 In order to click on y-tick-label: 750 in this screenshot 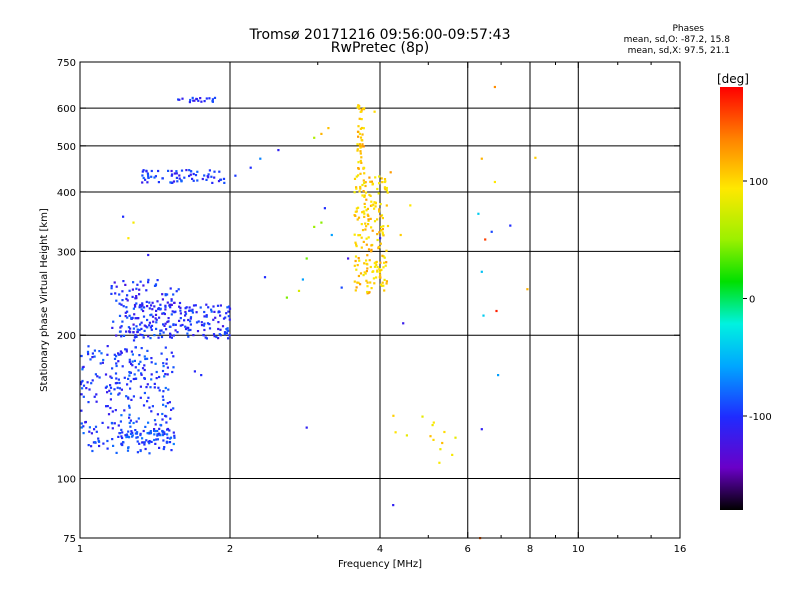, I will do `click(66, 63)`.